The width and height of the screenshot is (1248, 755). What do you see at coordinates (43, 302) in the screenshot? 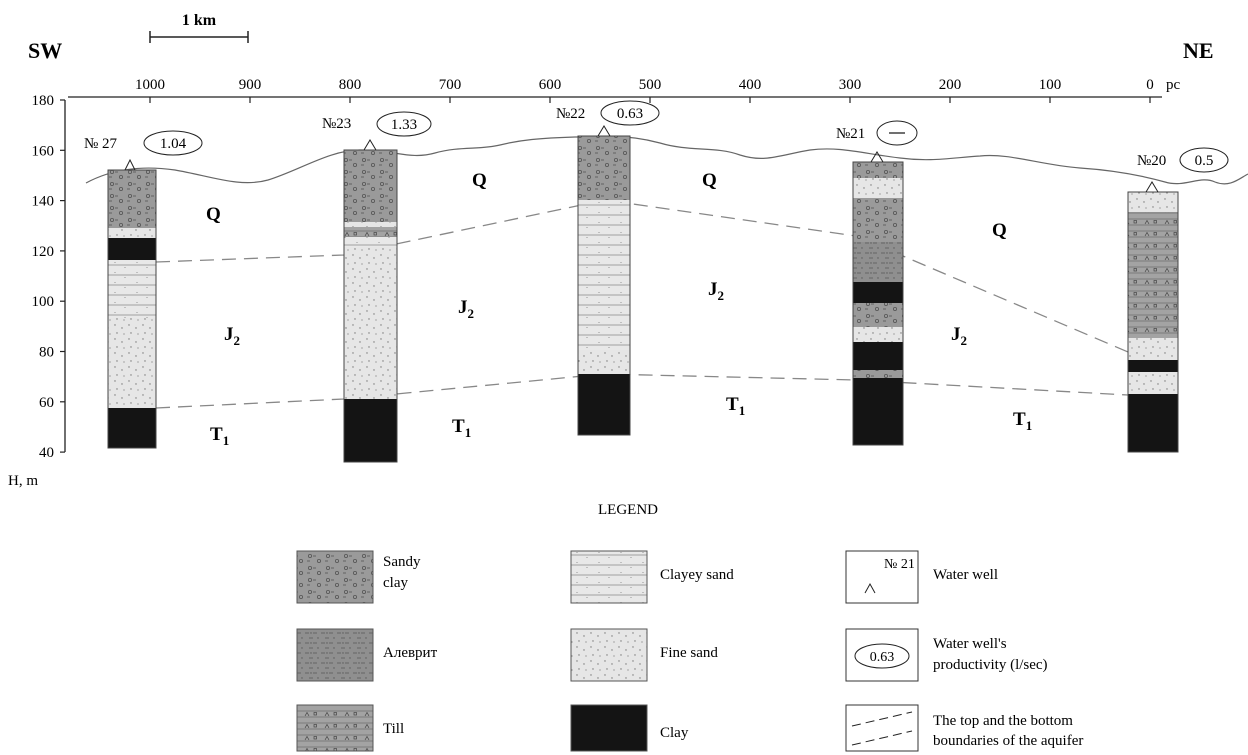
I see `elevation-axis-tick-label: 100` at bounding box center [43, 302].